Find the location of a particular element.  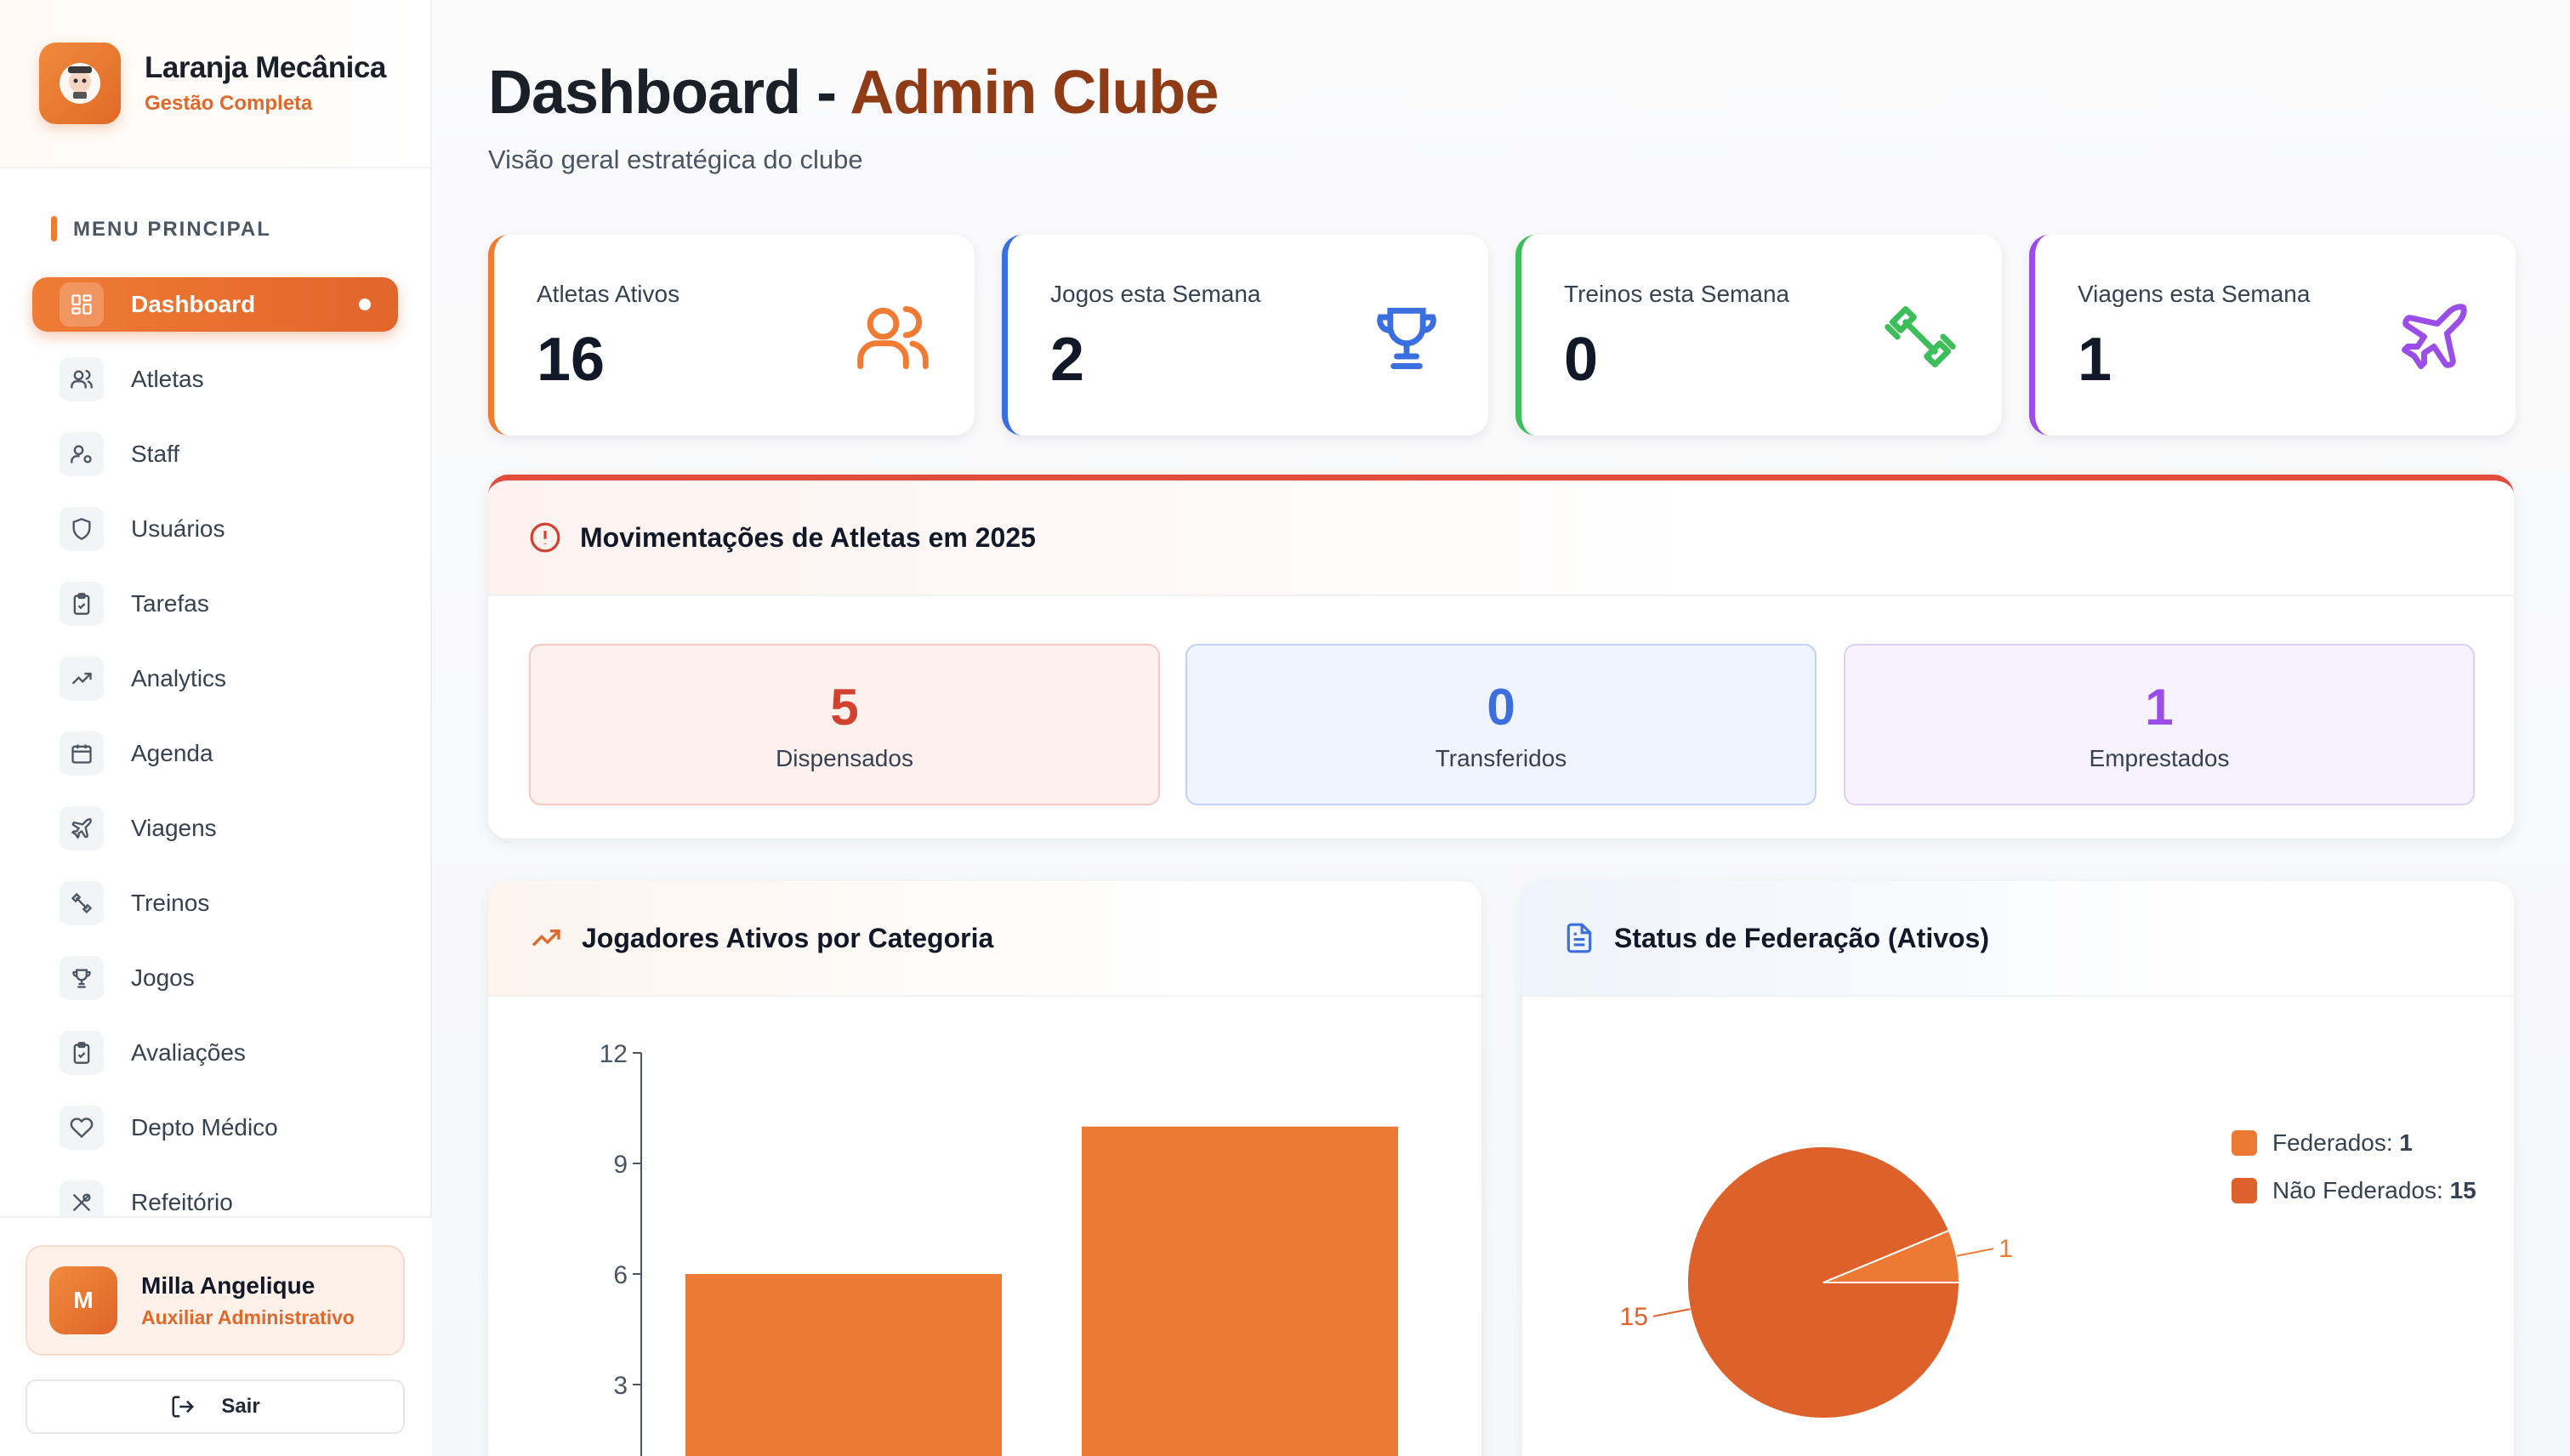

brand-title: Laranja Mecânica is located at coordinates (266, 67).